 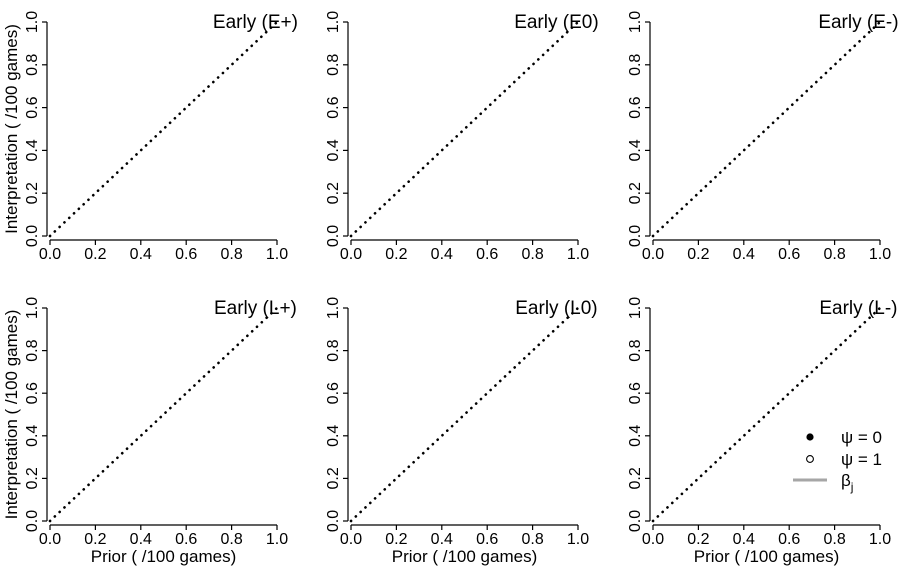 I want to click on panel-title: Early (E-), so click(x=858, y=22).